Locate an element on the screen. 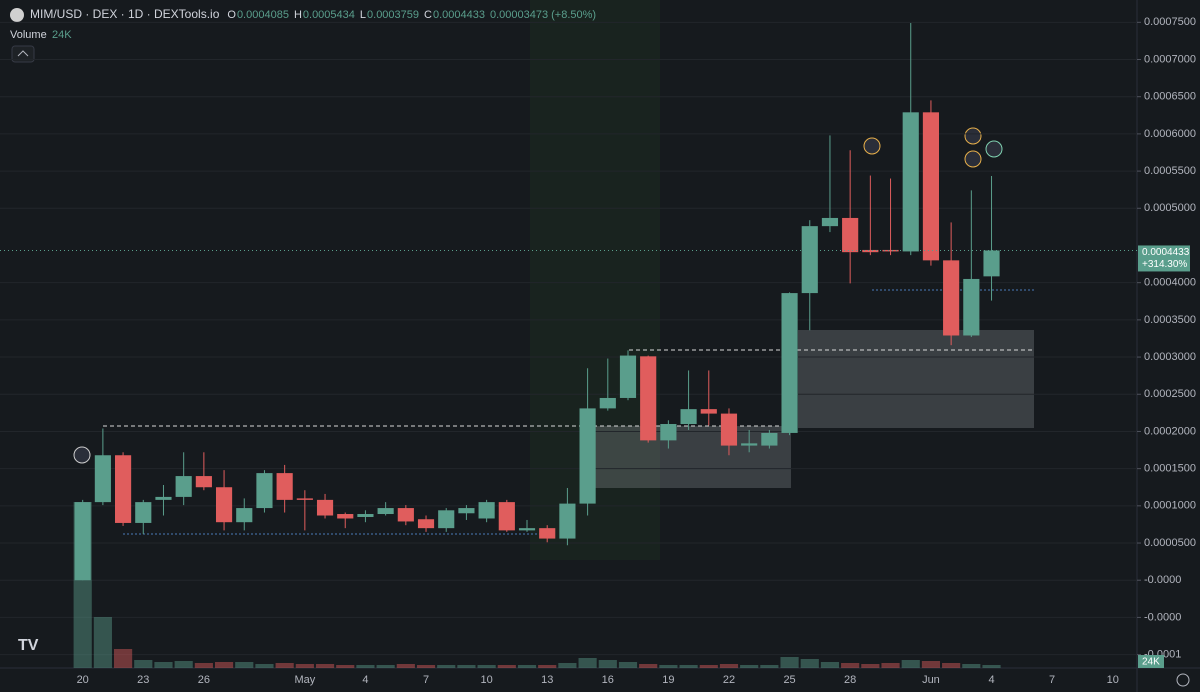 The image size is (1200, 692). ohlc-key: L is located at coordinates (363, 15).